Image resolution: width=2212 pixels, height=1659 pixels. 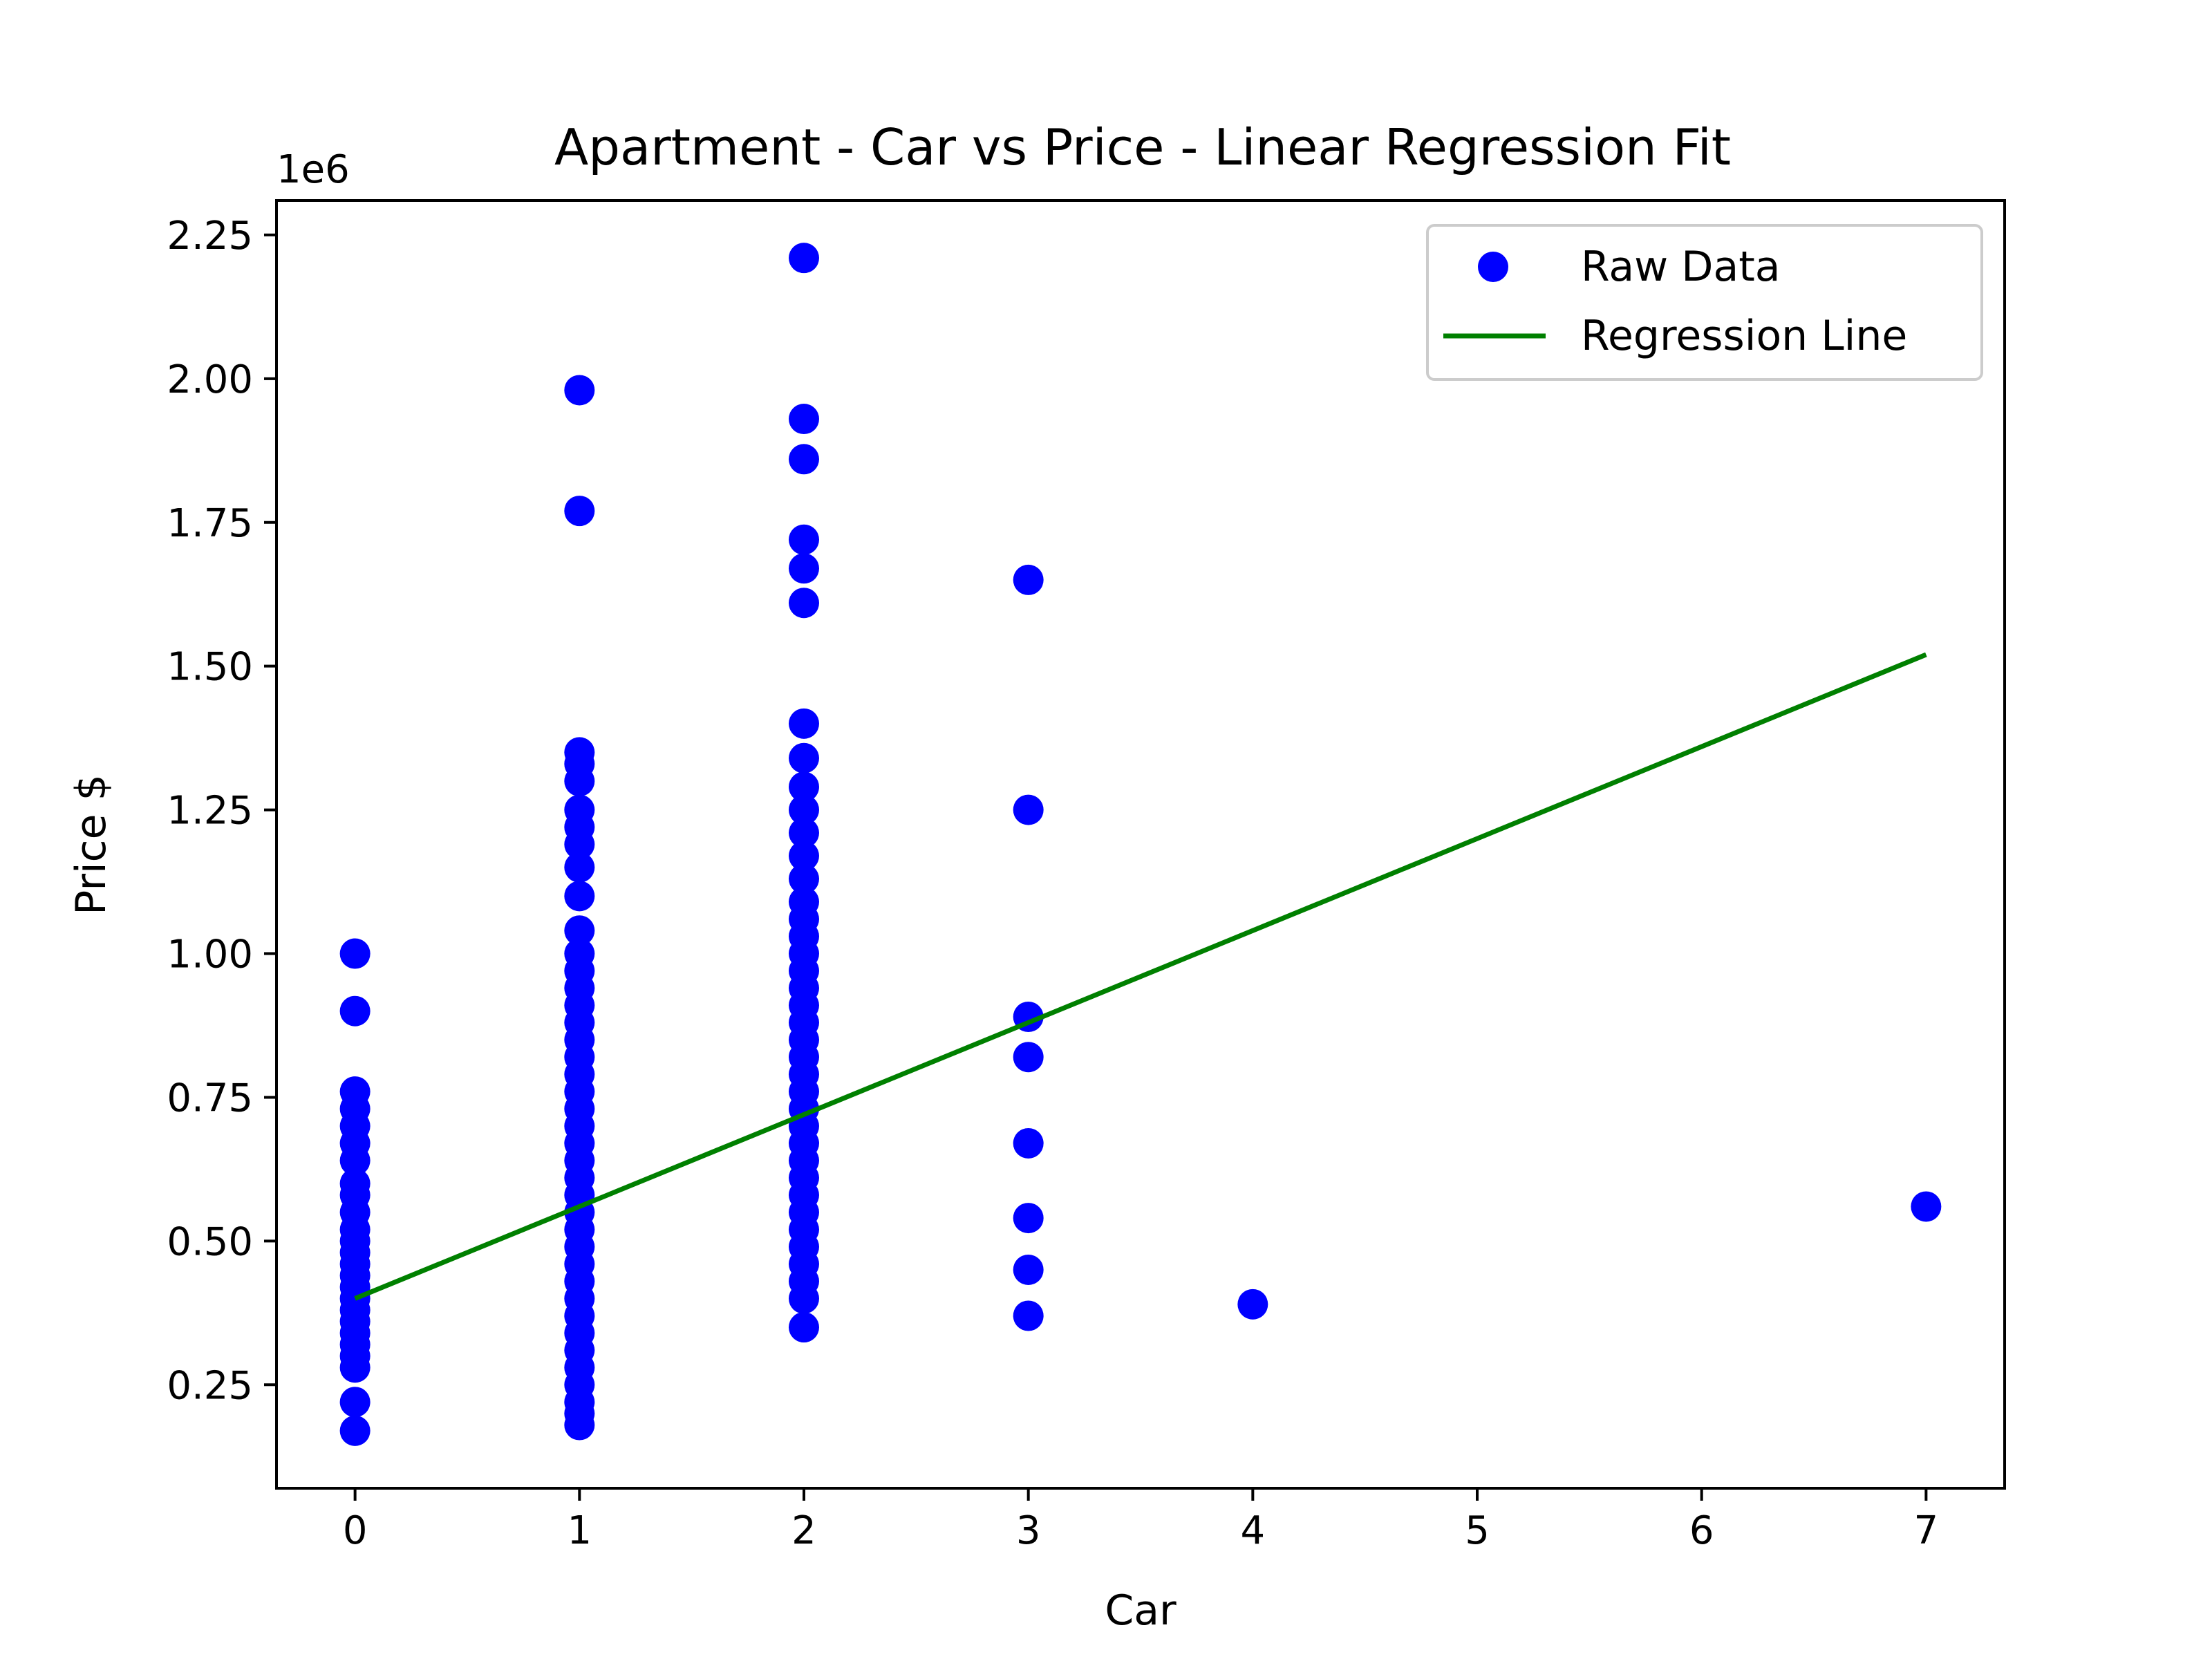 I want to click on x-tick-label: 4, so click(x=1253, y=1530).